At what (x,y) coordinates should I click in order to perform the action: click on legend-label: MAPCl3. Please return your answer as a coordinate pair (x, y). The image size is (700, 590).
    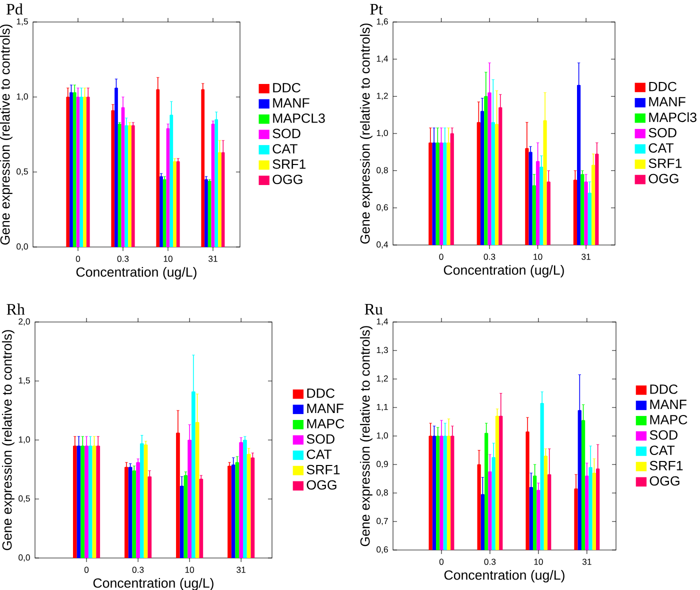
    Looking at the image, I should click on (672, 117).